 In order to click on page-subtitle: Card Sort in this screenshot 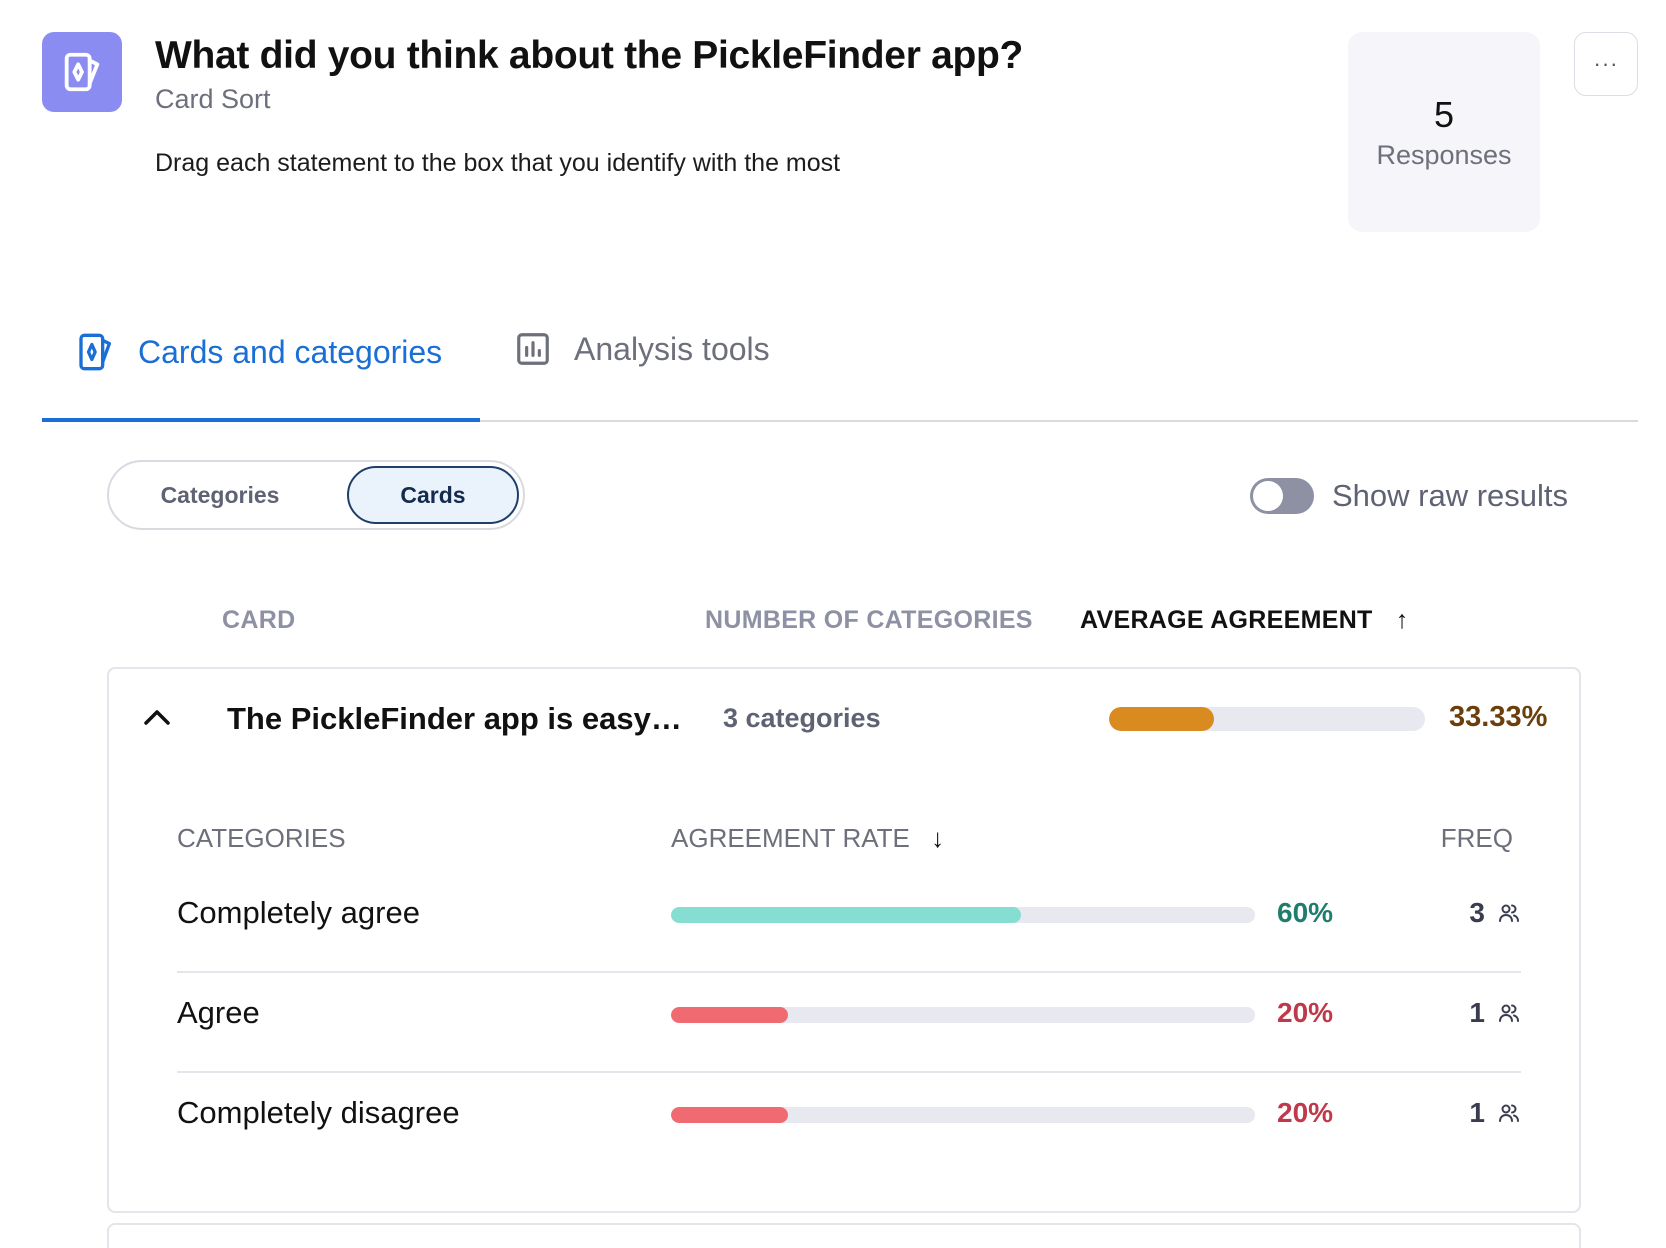, I will do `click(213, 99)`.